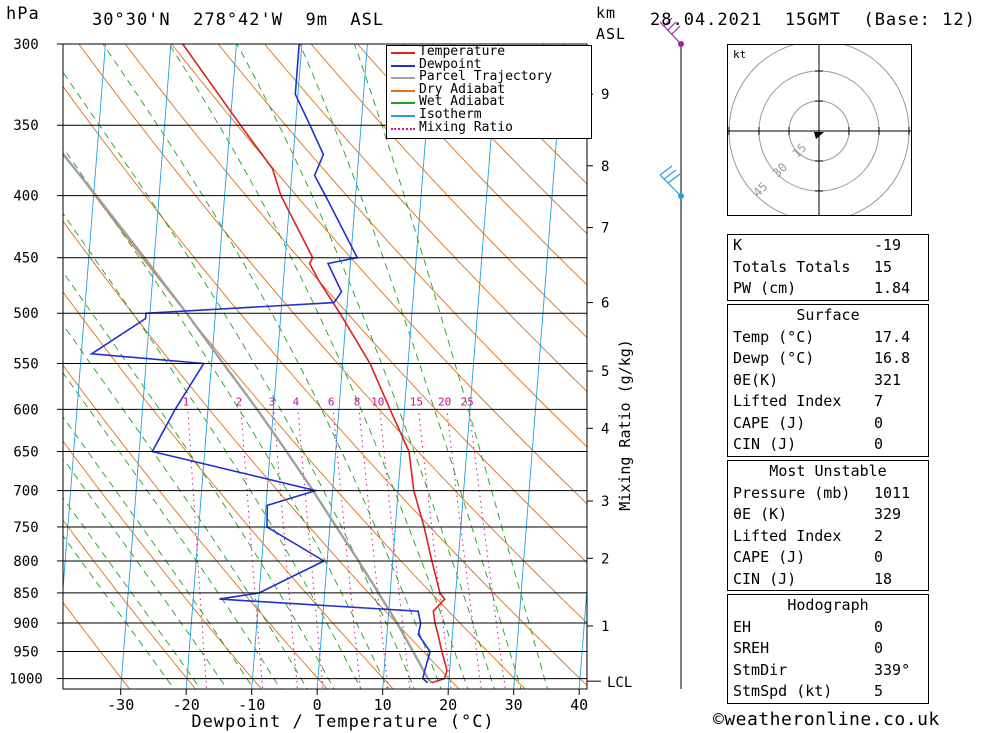 The width and height of the screenshot is (1000, 733). What do you see at coordinates (489, 102) in the screenshot?
I see `legend-wet-adiabat: Wet Adiabat` at bounding box center [489, 102].